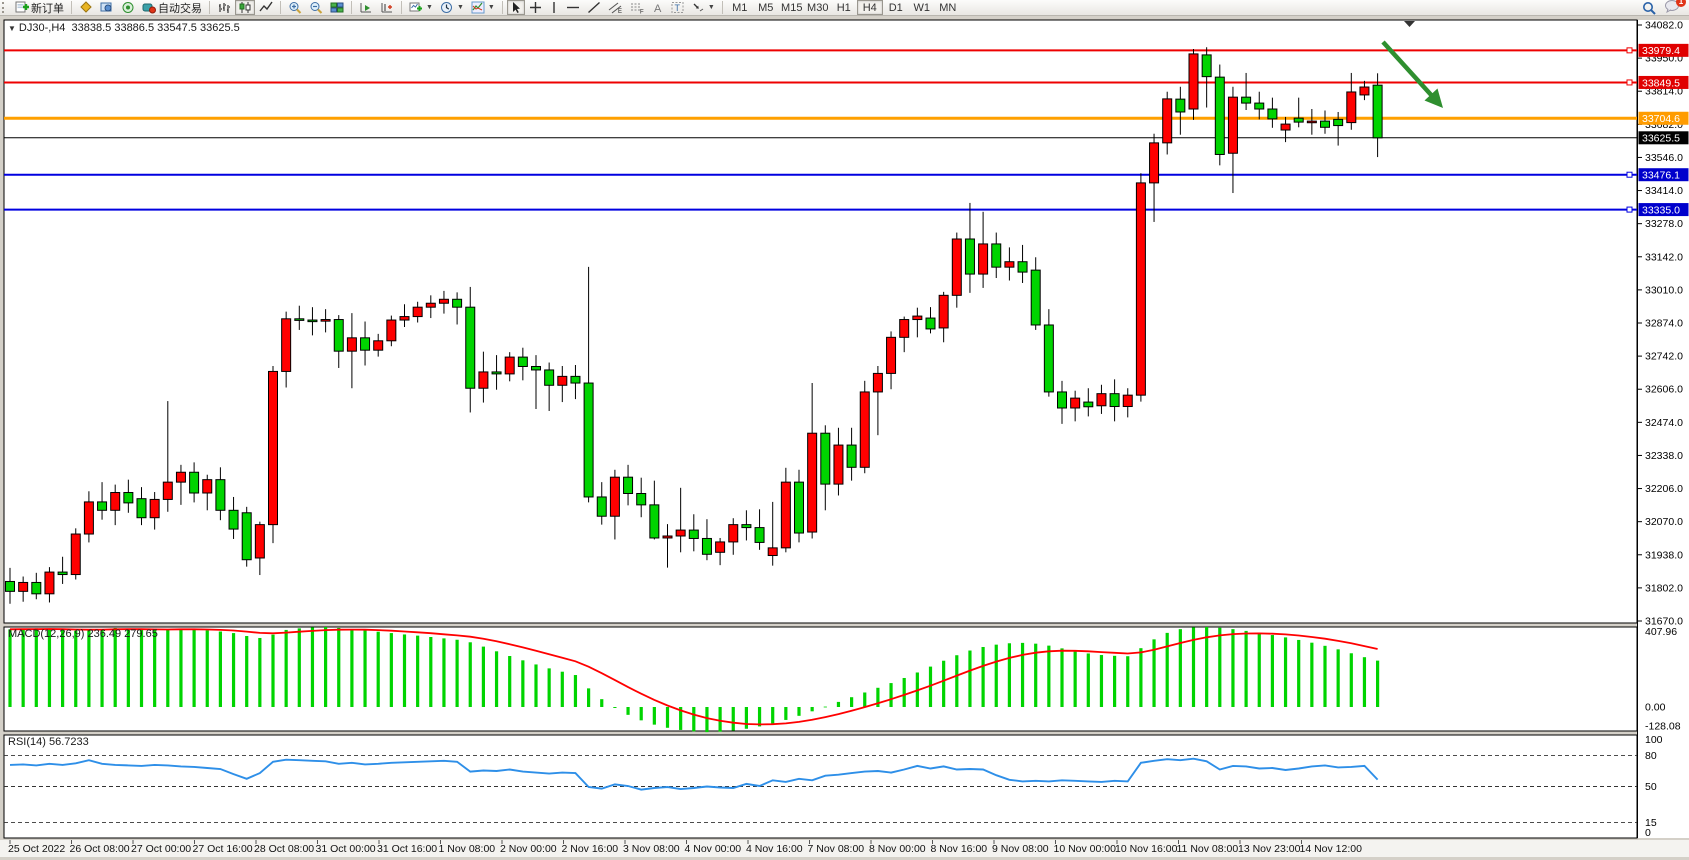 Image resolution: width=1689 pixels, height=860 pixels. Describe the element at coordinates (86, 7) in the screenshot. I see `market-watch-button` at that location.